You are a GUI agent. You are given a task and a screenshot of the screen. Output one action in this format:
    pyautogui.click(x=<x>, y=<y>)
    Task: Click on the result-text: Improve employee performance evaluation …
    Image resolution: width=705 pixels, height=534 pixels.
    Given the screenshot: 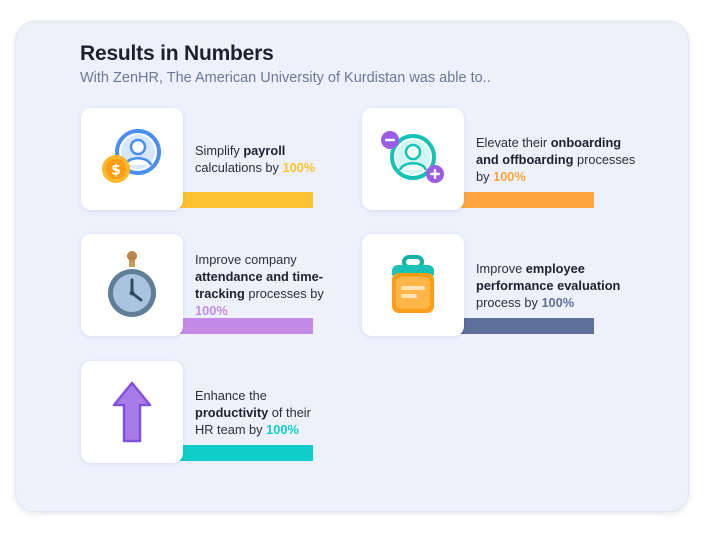 What is the action you would take?
    pyautogui.click(x=548, y=285)
    